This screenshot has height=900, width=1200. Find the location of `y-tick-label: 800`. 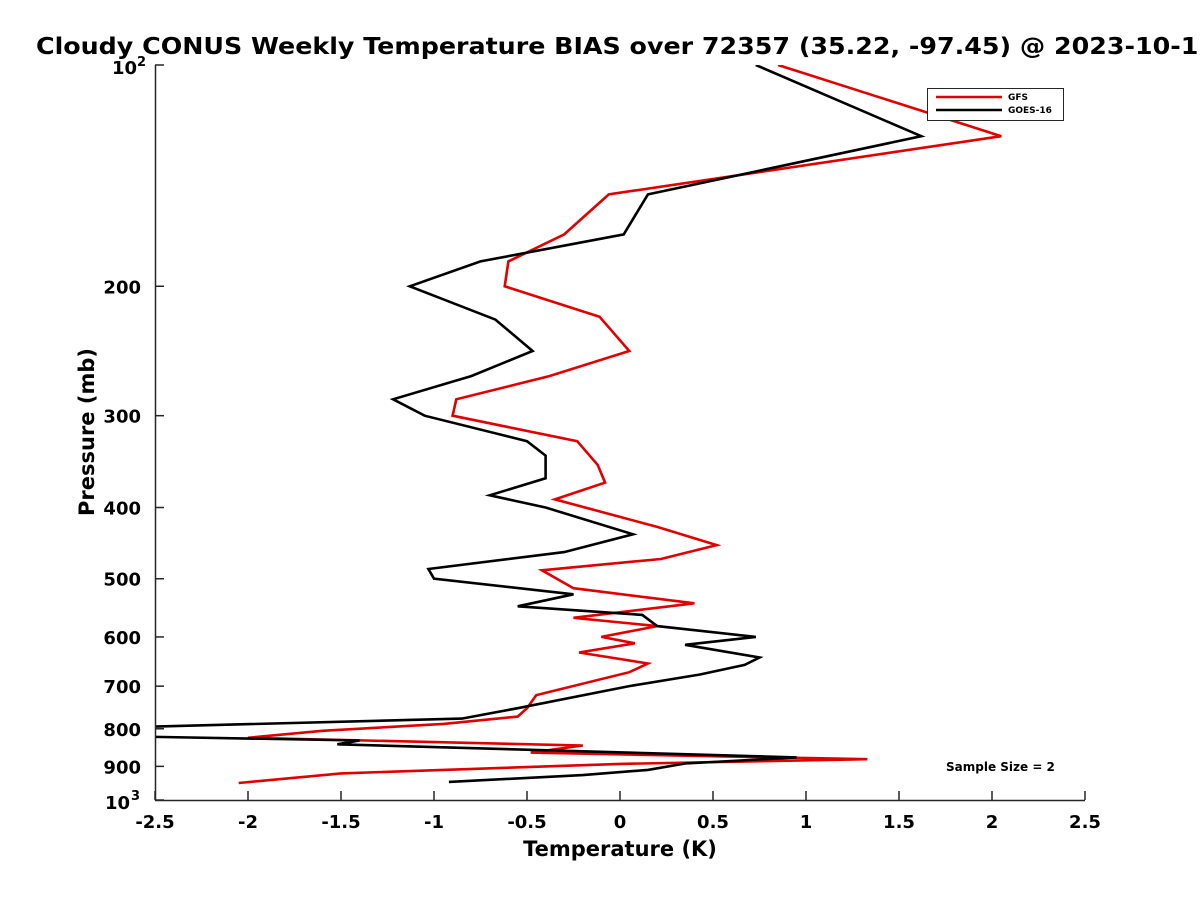

y-tick-label: 800 is located at coordinates (122, 730).